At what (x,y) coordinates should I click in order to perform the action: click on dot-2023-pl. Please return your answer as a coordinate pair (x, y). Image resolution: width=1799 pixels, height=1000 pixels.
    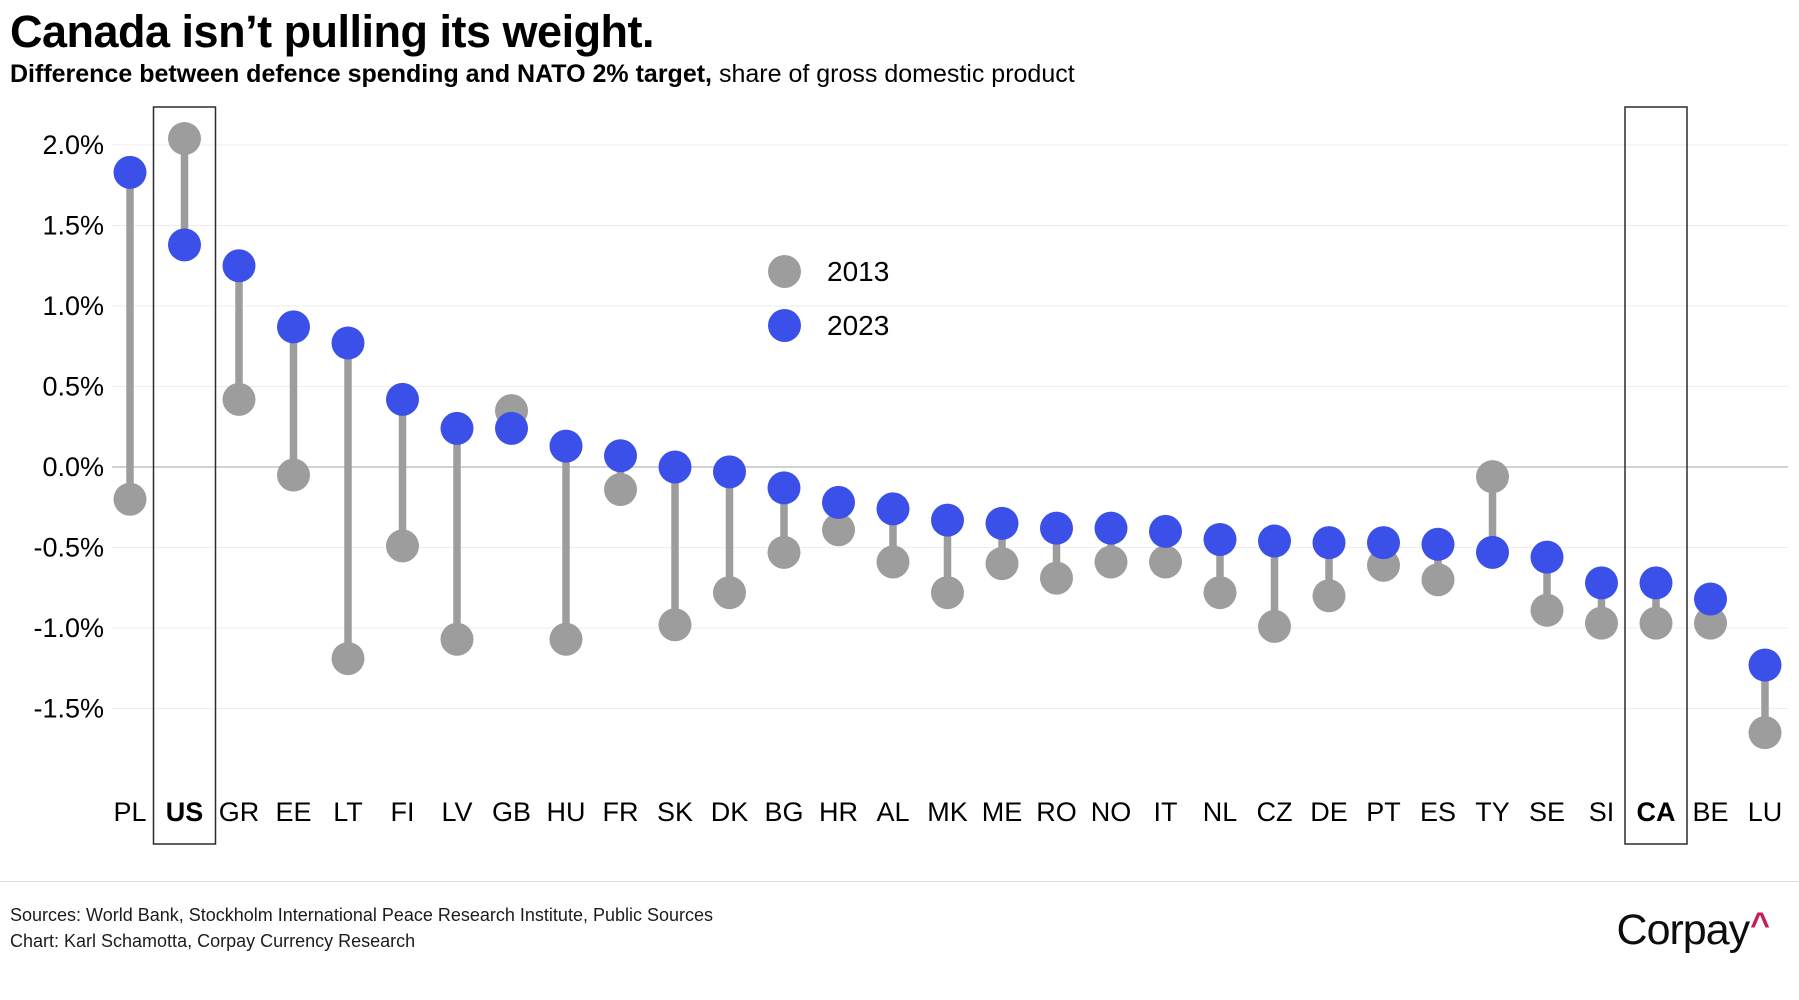
    Looking at the image, I should click on (130, 172).